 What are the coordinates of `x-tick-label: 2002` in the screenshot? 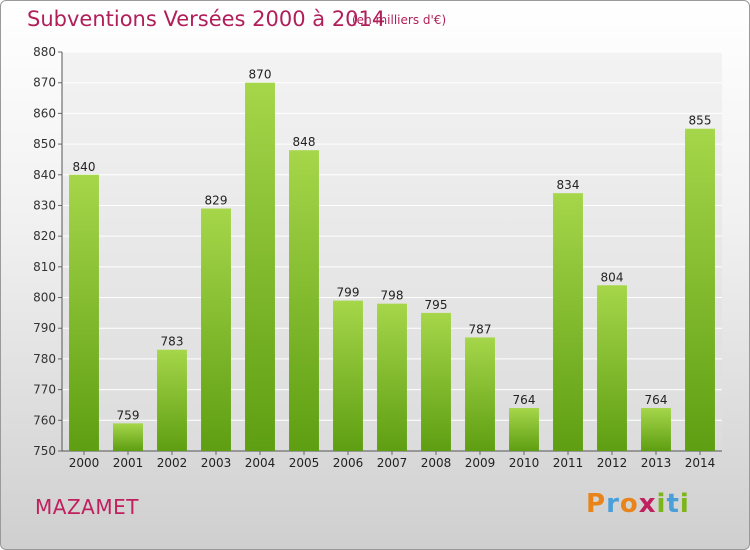 It's located at (172, 463).